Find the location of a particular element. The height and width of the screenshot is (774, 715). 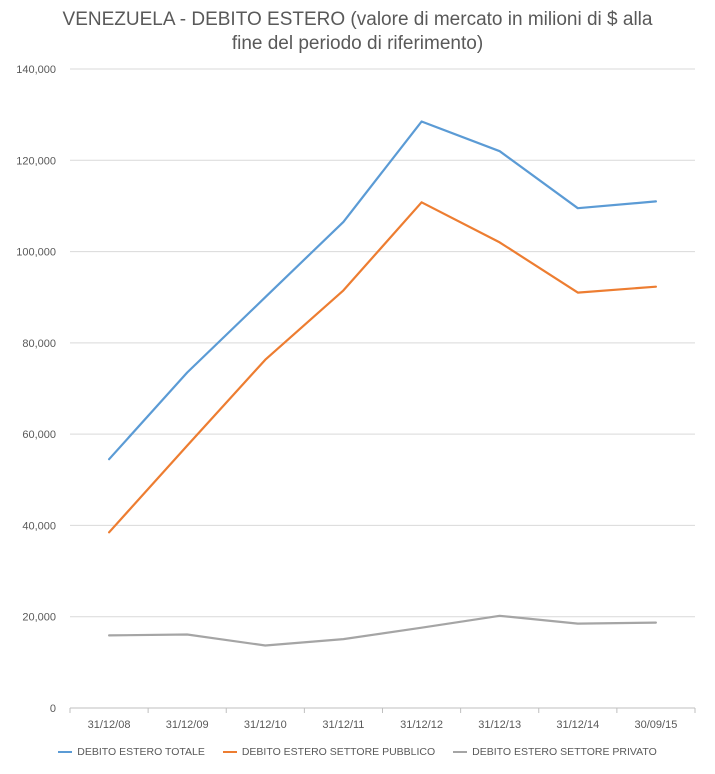

legend-item-3: DEBITO ESTERO SETTORE PRIVATO is located at coordinates (555, 752).